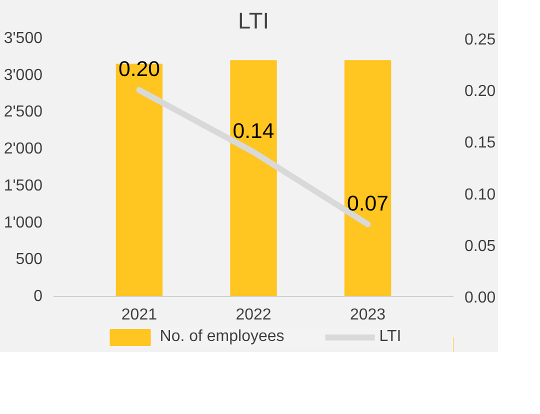  What do you see at coordinates (139, 315) in the screenshot?
I see `x-tick-label: 2021` at bounding box center [139, 315].